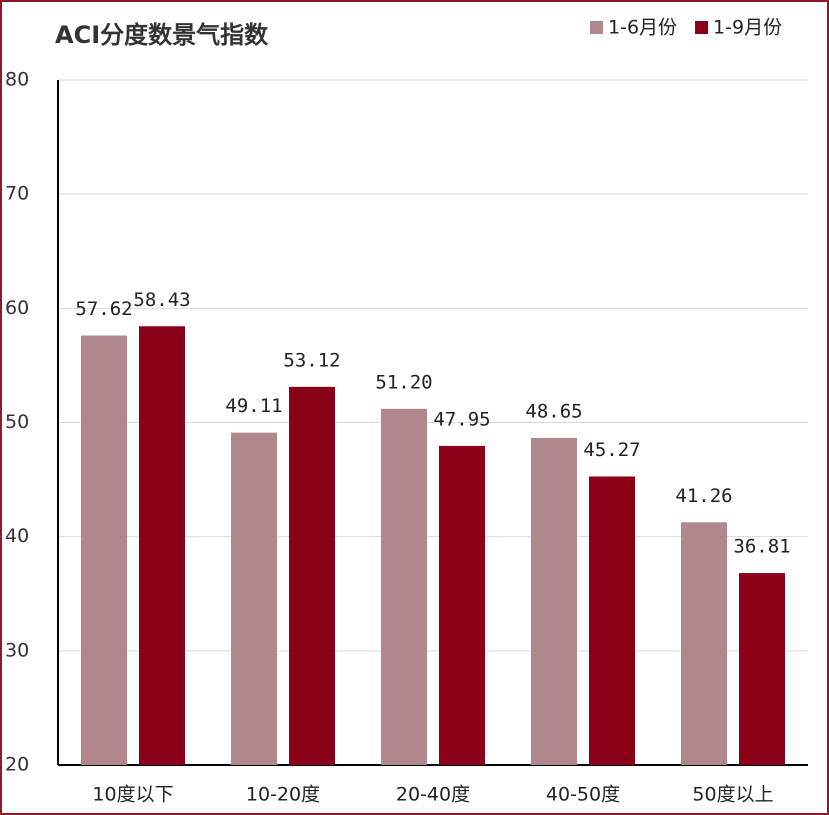 This screenshot has height=815, width=829. Describe the element at coordinates (747, 28) in the screenshot. I see `legend-label: 1-9月份` at that location.